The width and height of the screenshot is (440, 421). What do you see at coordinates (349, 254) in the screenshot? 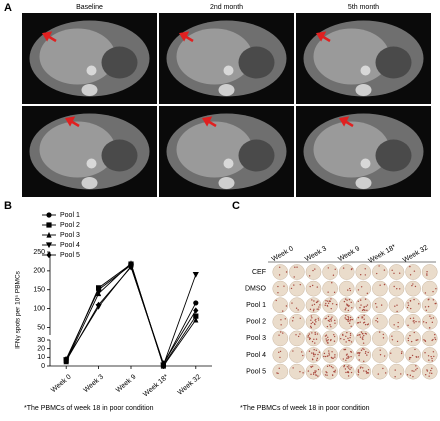
I see `week-header: Week 9` at bounding box center [349, 254].